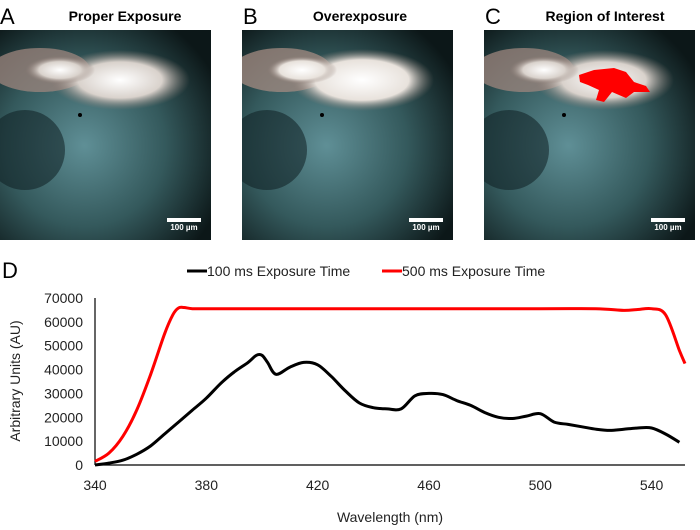 This screenshot has height=530, width=700. I want to click on micrograph-region-of-interest: 100 µm, so click(589, 135).